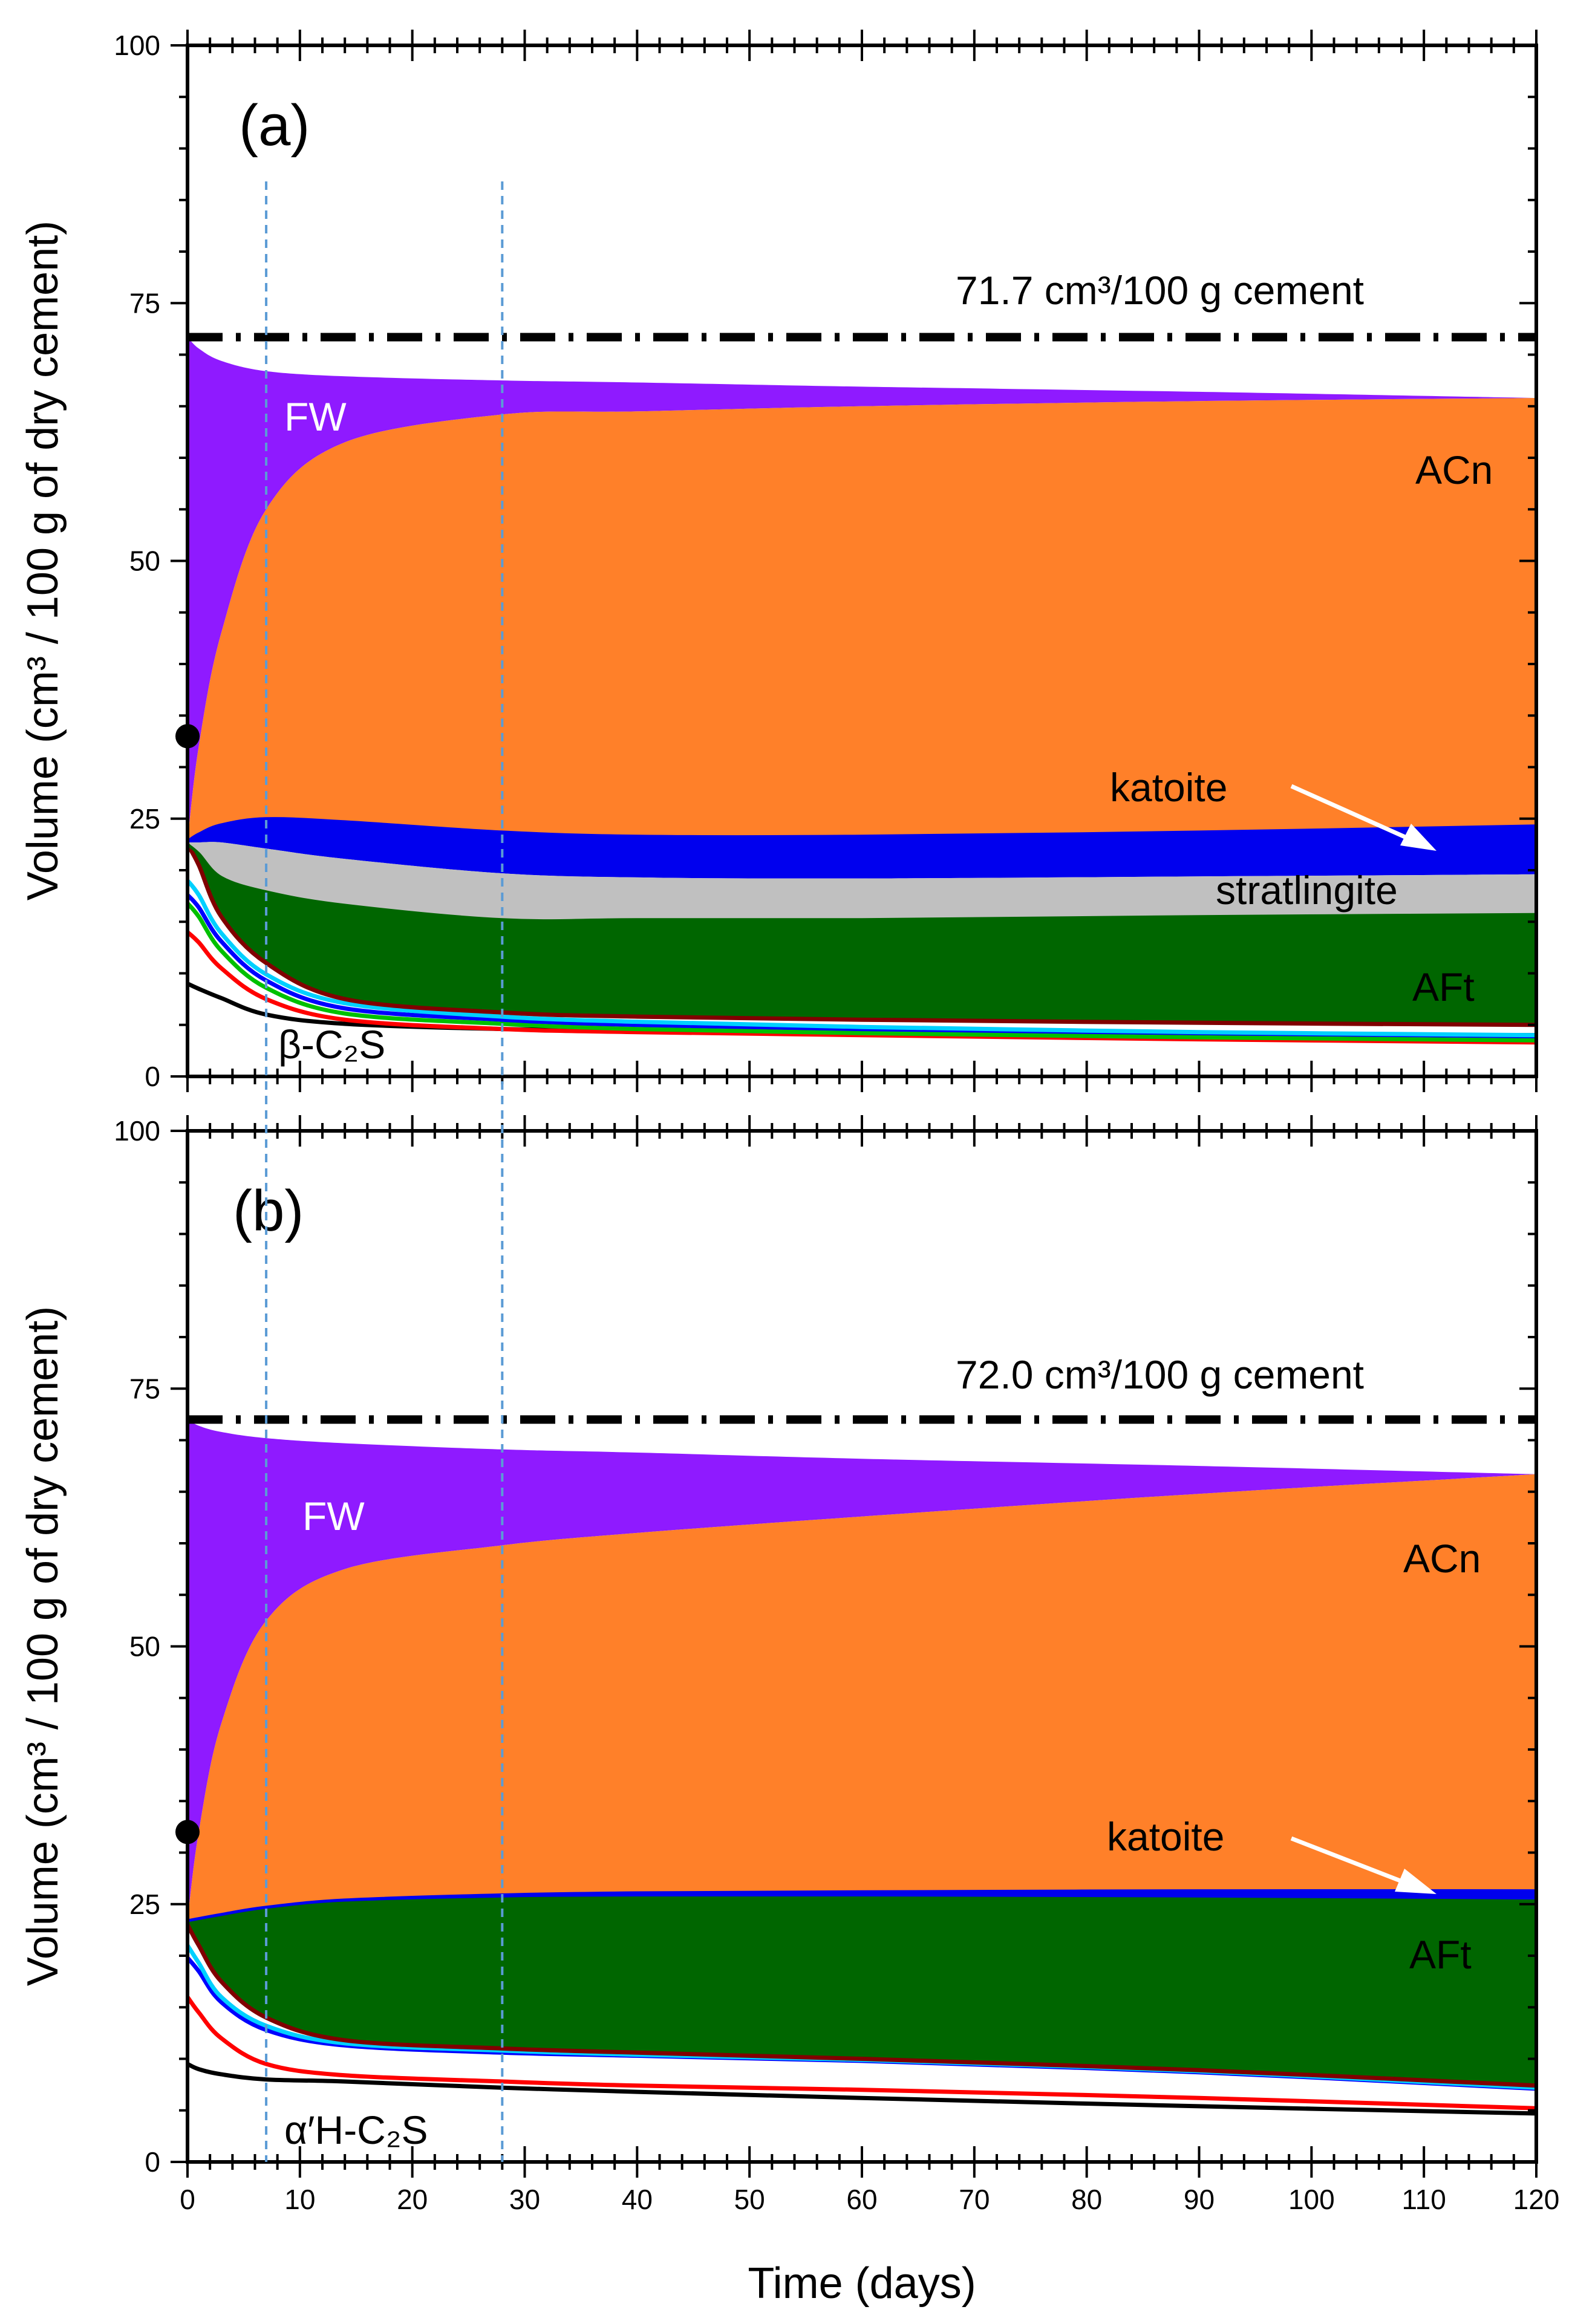  I want to click on panel-b-acn-label: ACn, so click(1442, 1558).